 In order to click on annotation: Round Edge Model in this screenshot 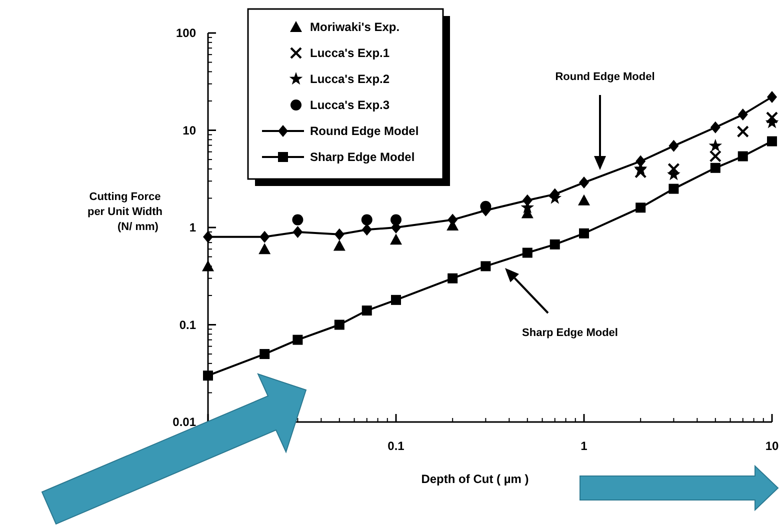, I will do `click(605, 77)`.